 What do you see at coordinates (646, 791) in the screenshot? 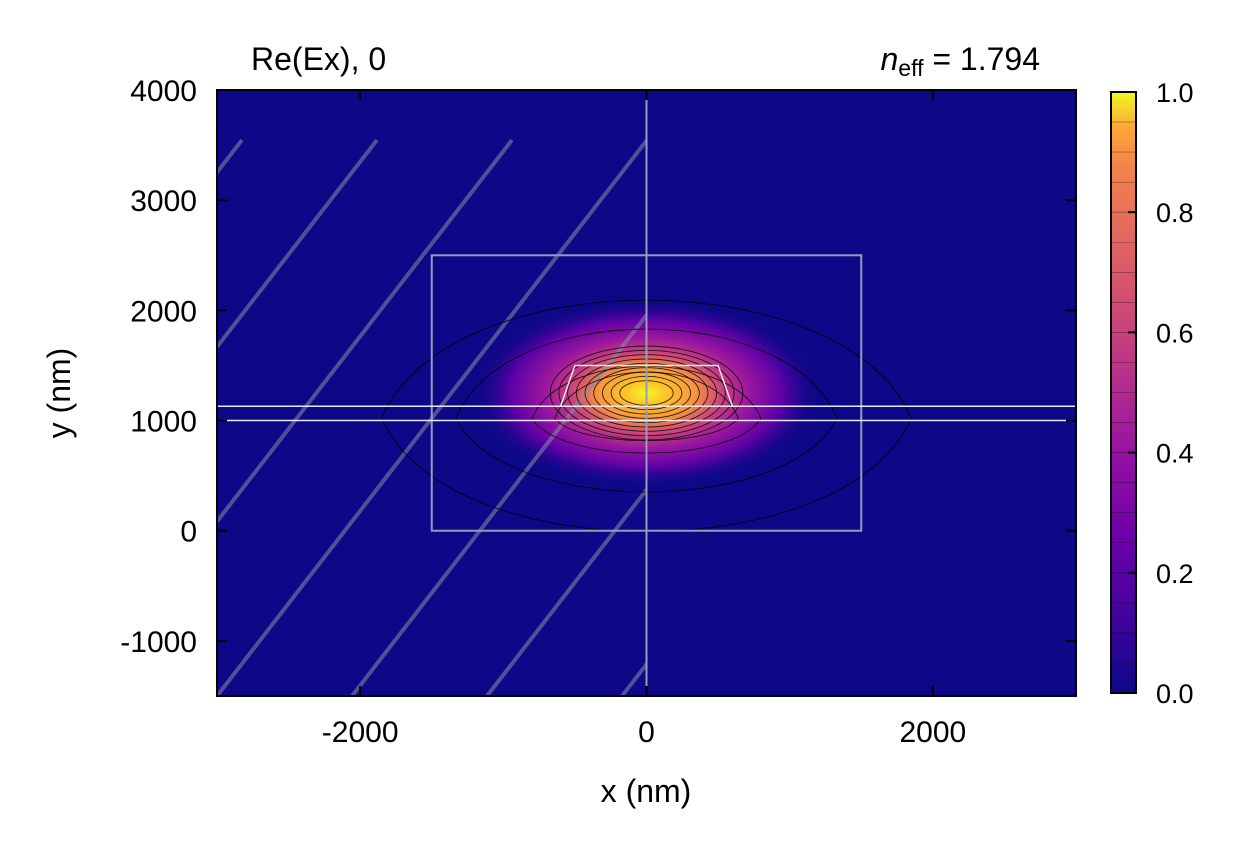
I see `x-axis-label: x (nm)` at bounding box center [646, 791].